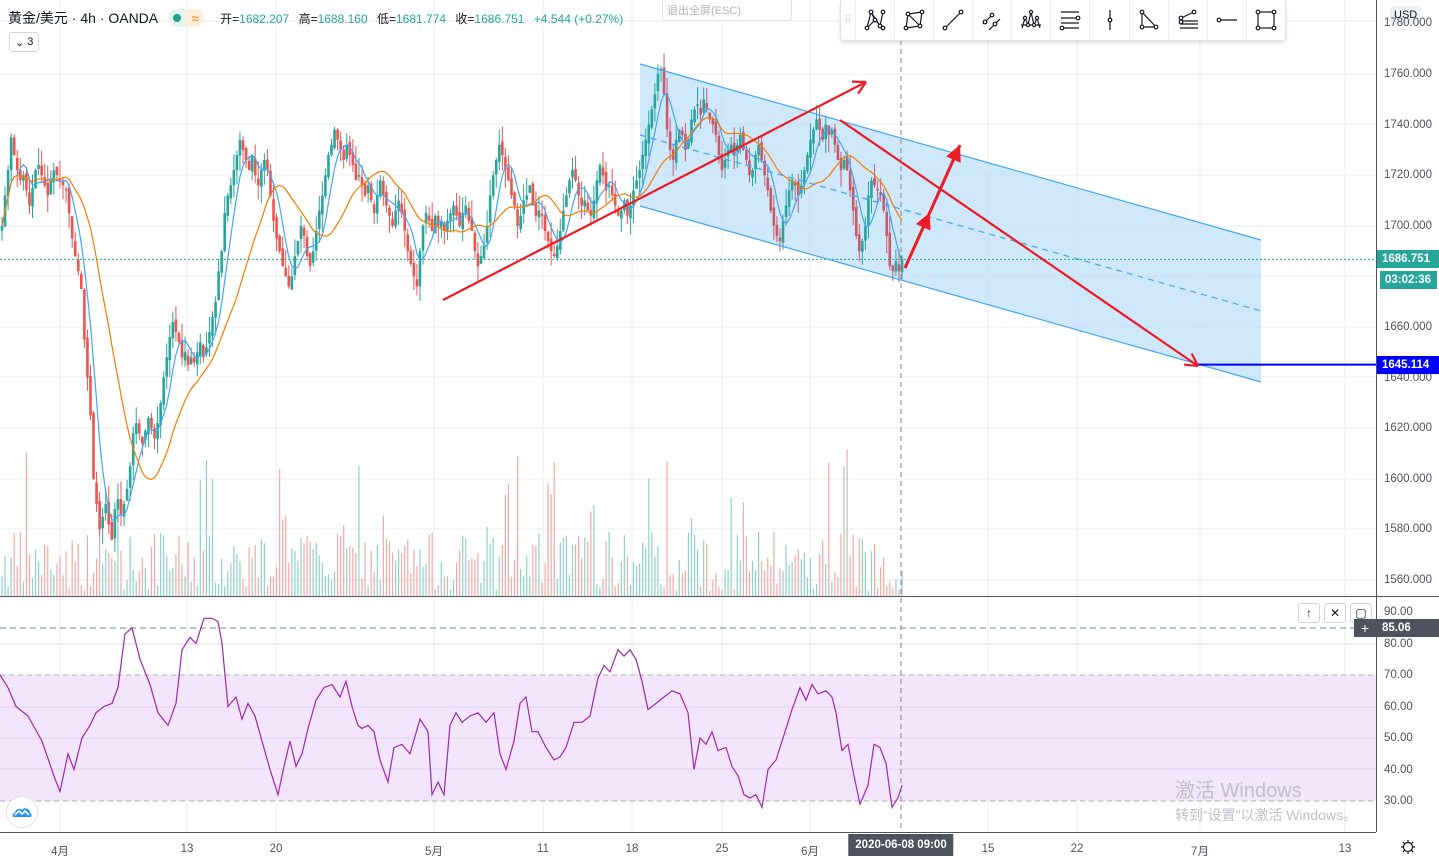 The height and width of the screenshot is (861, 1439). Describe the element at coordinates (578, 19) in the screenshot. I see `change-value: +4.544 (+0.27%)` at that location.